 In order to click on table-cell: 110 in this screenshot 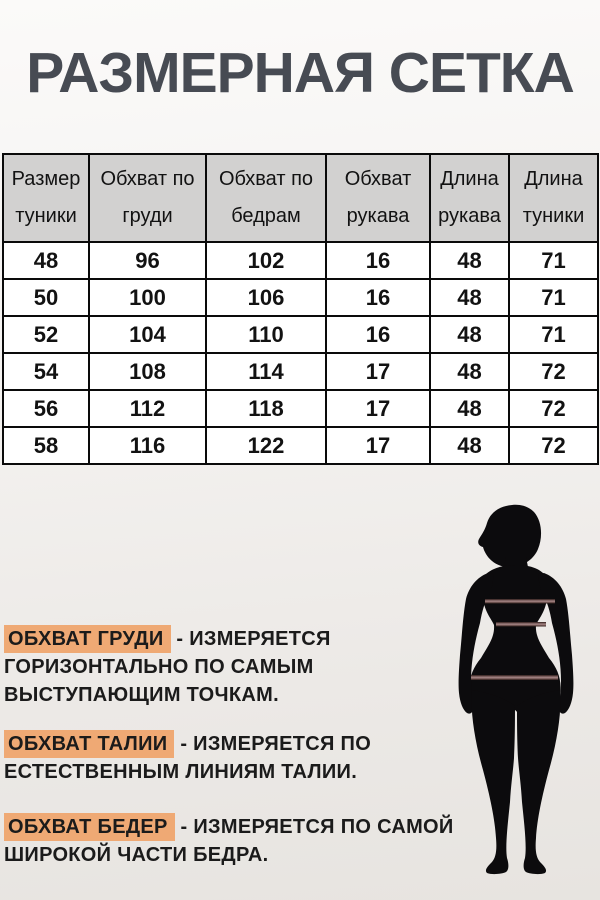, I will do `click(266, 334)`.